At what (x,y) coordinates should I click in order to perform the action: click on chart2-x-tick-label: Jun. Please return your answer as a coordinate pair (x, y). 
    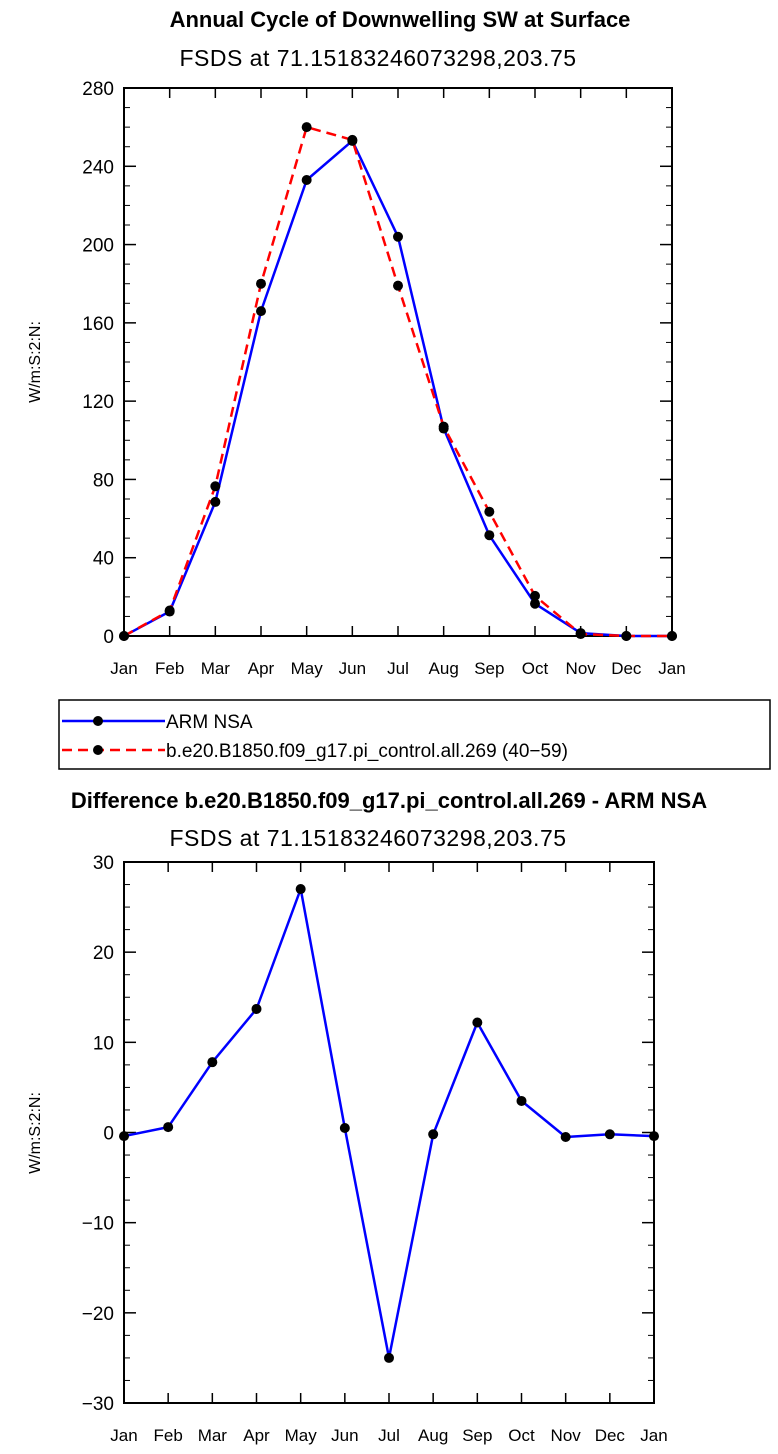
    Looking at the image, I should click on (344, 1435).